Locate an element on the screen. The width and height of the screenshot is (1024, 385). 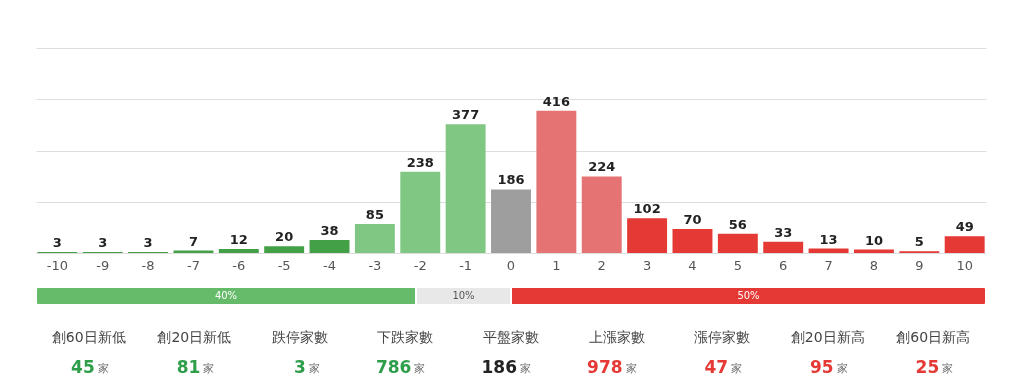
data-label: 45 is located at coordinates (83, 367).